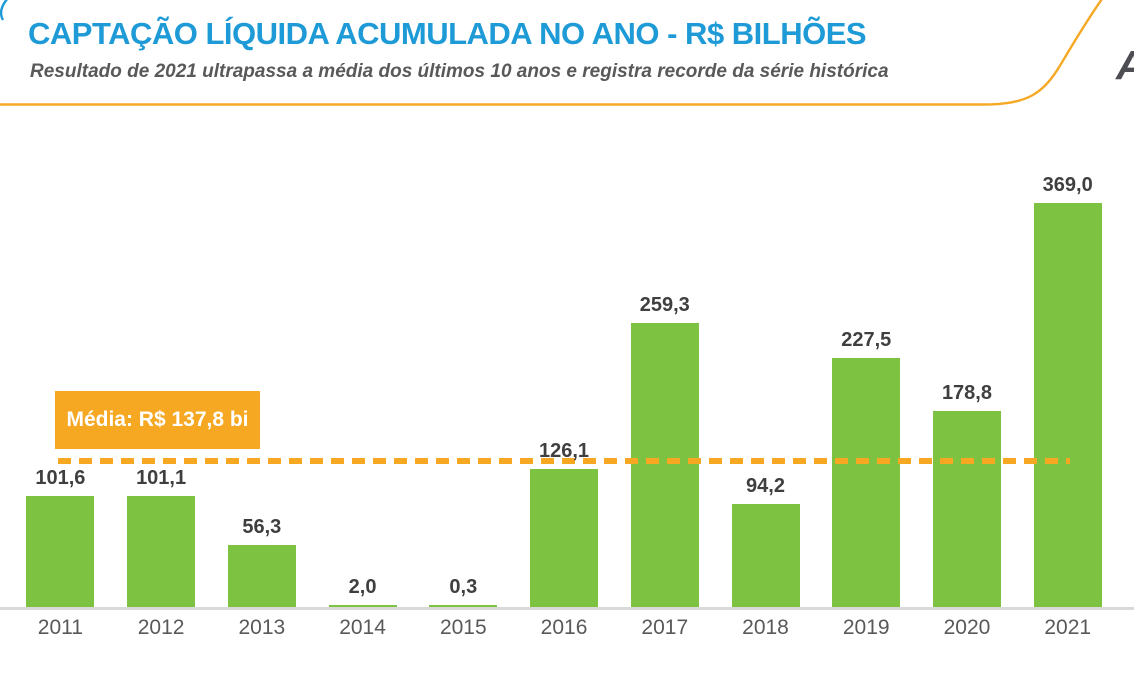 Image resolution: width=1134 pixels, height=687 pixels. Describe the element at coordinates (765, 486) in the screenshot. I see `bar-value-label: 94,2` at that location.